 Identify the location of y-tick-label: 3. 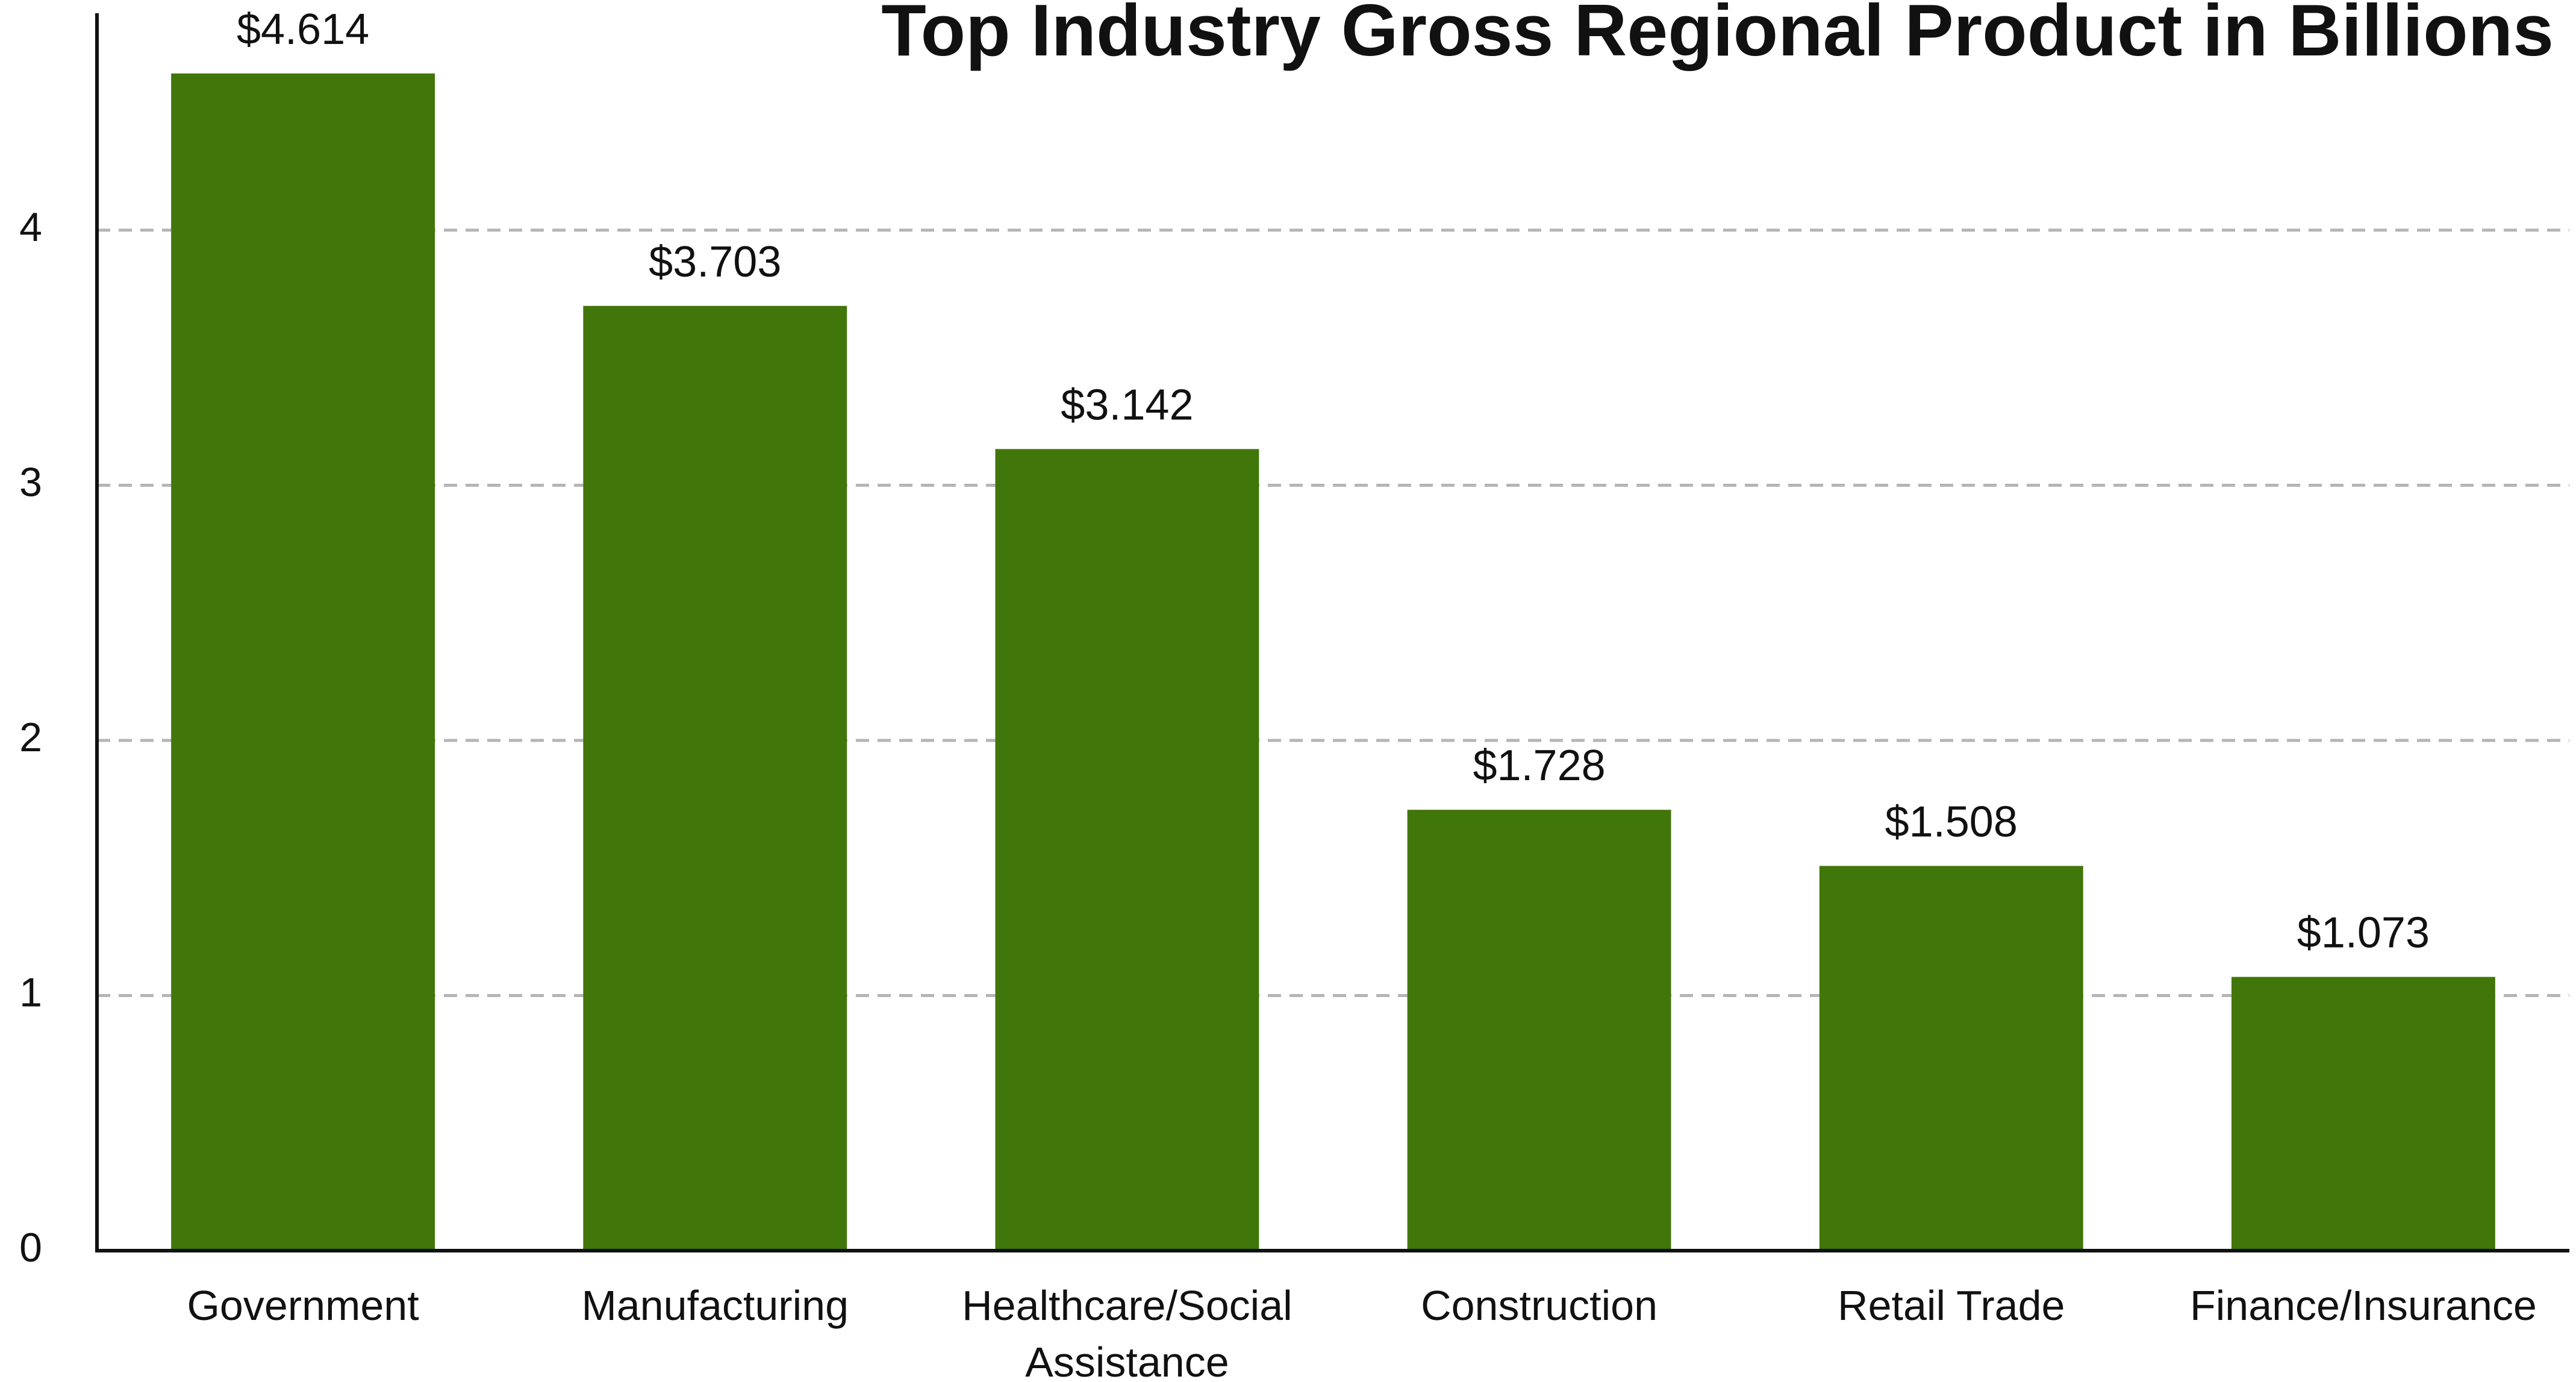
(30, 482).